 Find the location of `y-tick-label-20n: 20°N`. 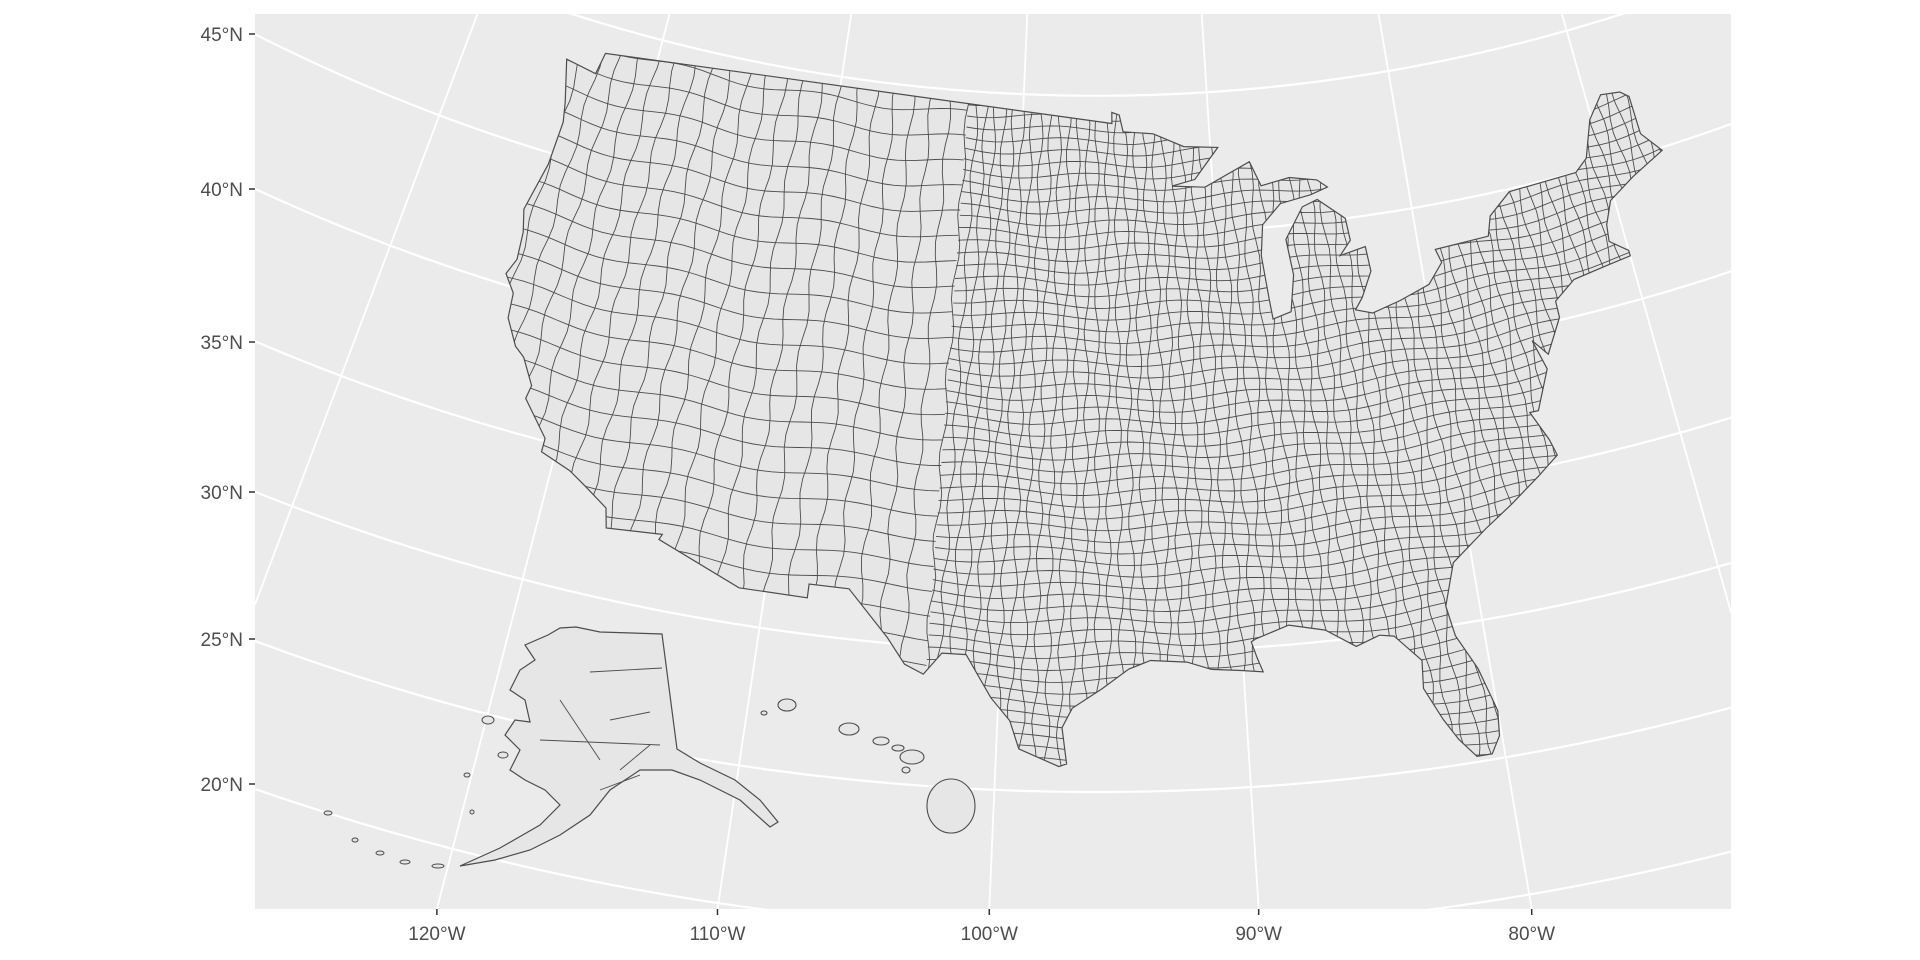

y-tick-label-20n: 20°N is located at coordinates (222, 785).